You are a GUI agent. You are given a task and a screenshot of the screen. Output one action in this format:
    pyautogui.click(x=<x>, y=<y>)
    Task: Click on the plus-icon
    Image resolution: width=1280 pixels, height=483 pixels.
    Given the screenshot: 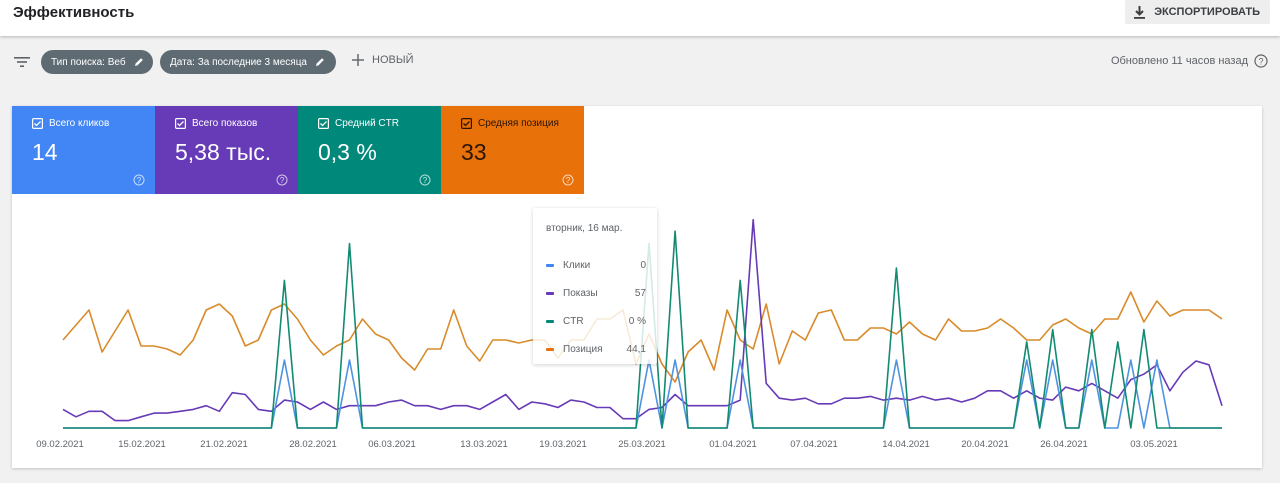 What is the action you would take?
    pyautogui.click(x=358, y=60)
    